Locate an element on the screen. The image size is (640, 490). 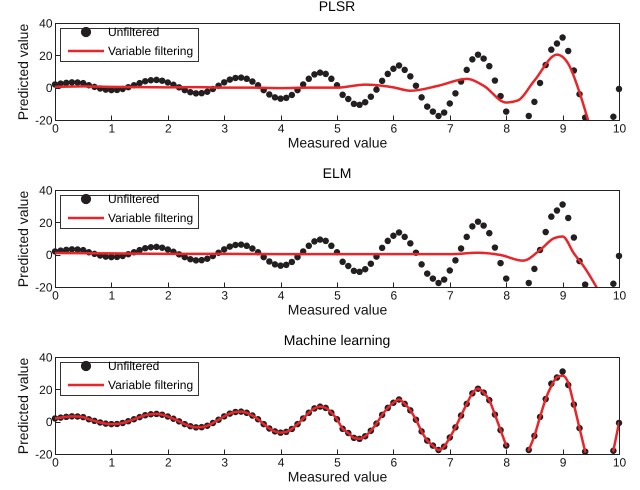
chart-title: ELM is located at coordinates (337, 173).